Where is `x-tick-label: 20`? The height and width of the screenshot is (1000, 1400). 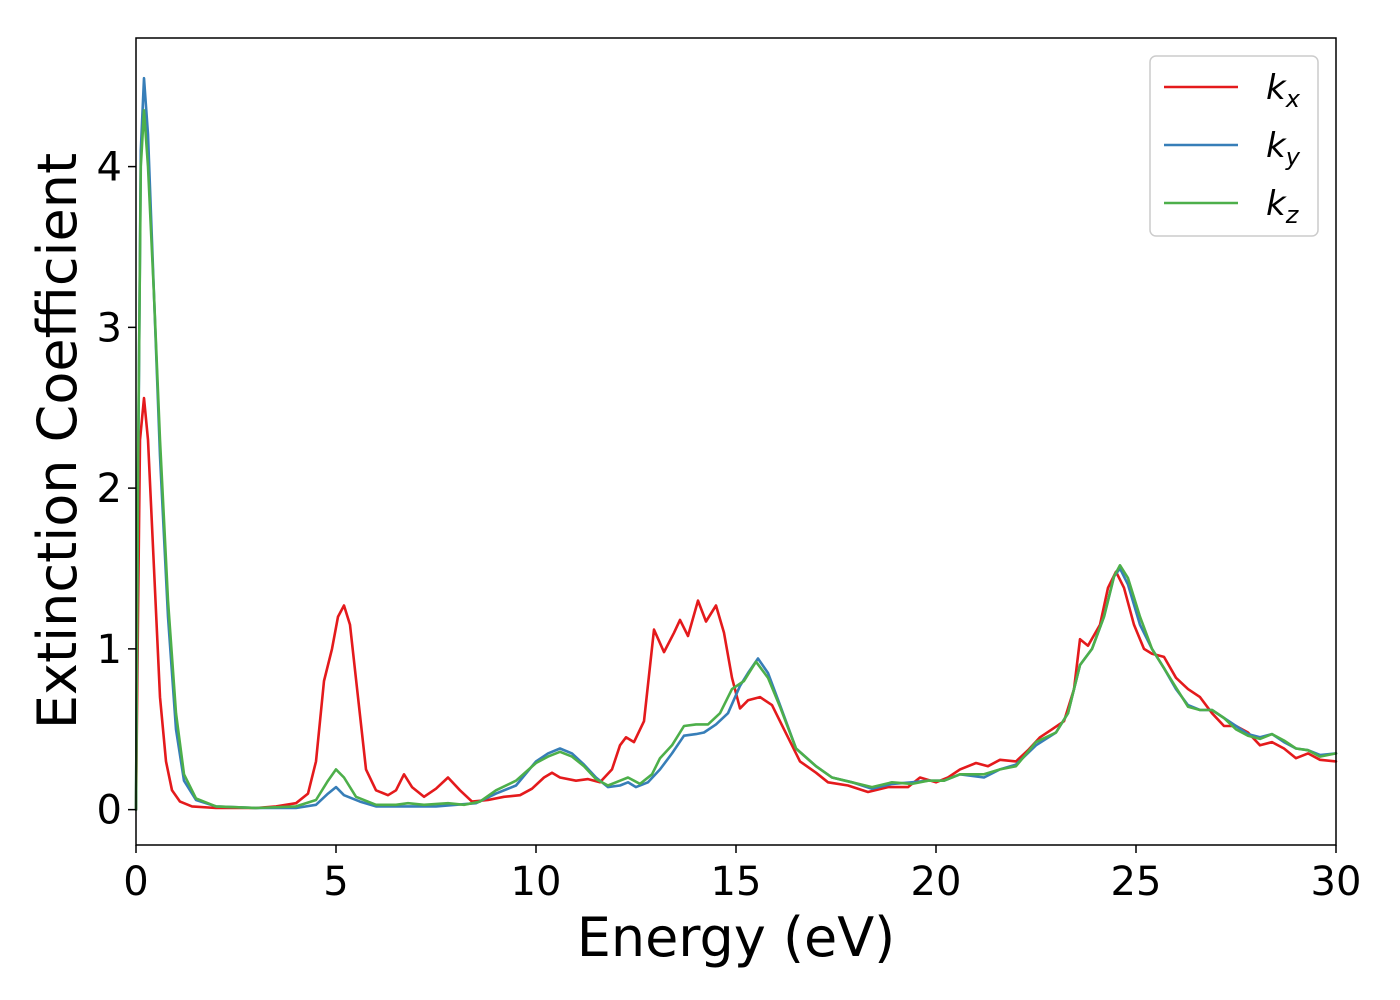 x-tick-label: 20 is located at coordinates (936, 882).